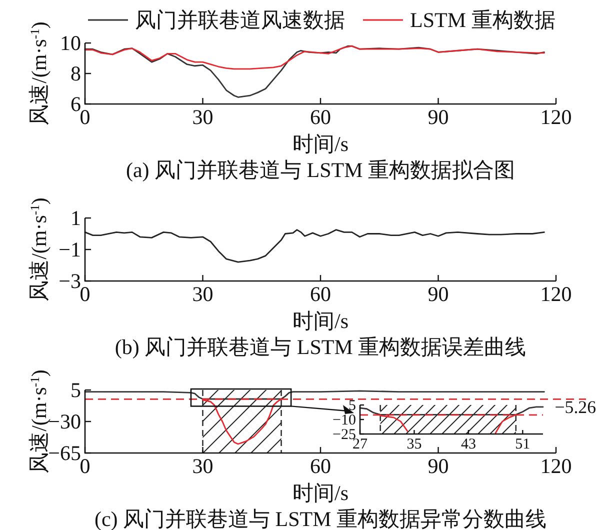 The image size is (600, 530). What do you see at coordinates (522, 444) in the screenshot?
I see `x-tick-label: 51` at bounding box center [522, 444].